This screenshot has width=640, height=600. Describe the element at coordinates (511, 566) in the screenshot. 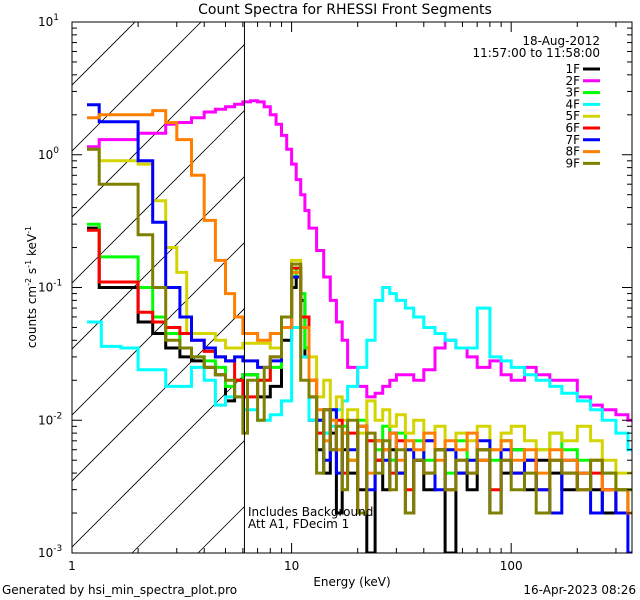

I see `x-tick-label: 100` at that location.